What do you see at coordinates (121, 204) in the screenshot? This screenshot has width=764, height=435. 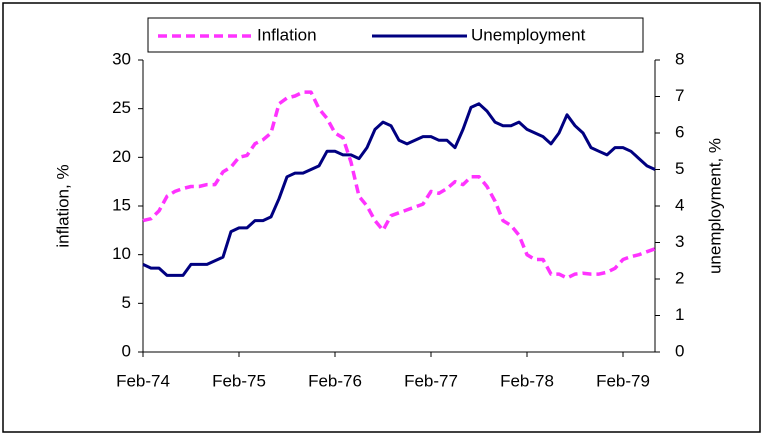 I see `y-tick-label: 15` at bounding box center [121, 204].